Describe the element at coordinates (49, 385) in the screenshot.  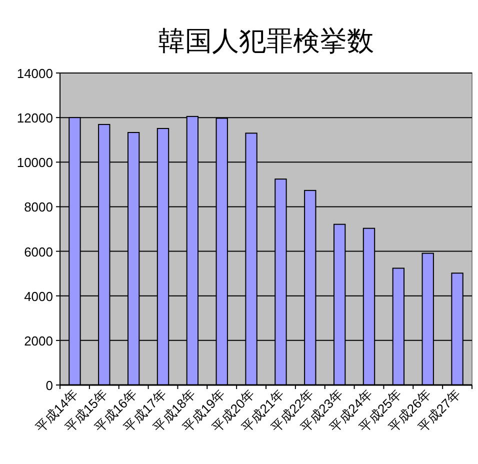
I see `y-tick-label: 0` at that location.